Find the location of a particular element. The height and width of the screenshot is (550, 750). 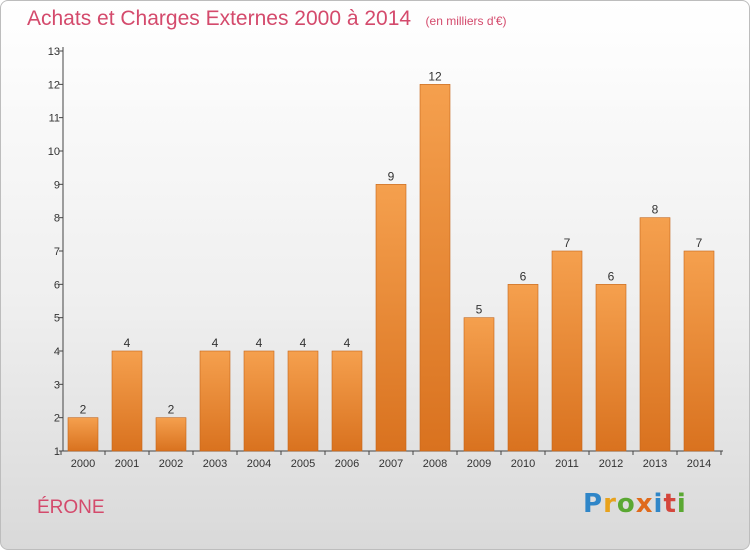

y-tick-label: 1 is located at coordinates (57, 452).